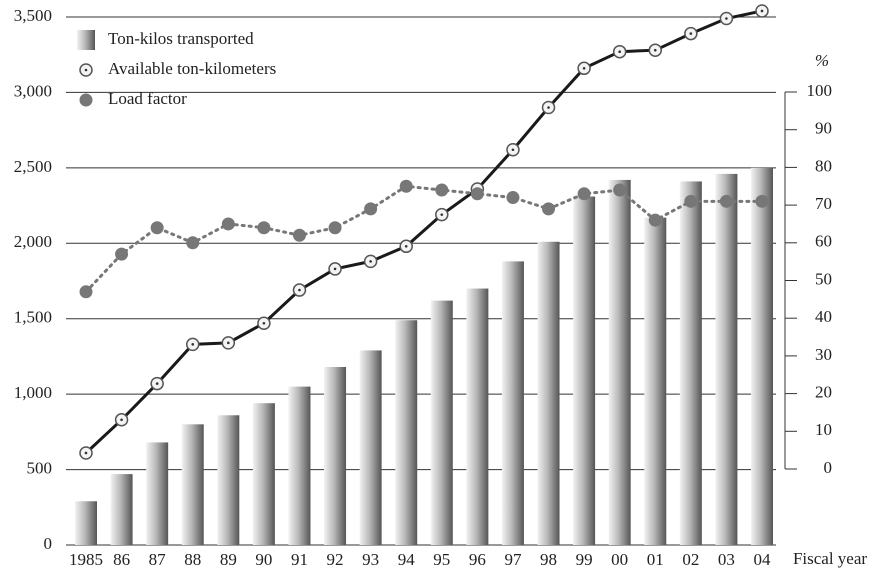 This screenshot has height=573, width=884. I want to click on x-tick-label: 97, so click(513, 559).